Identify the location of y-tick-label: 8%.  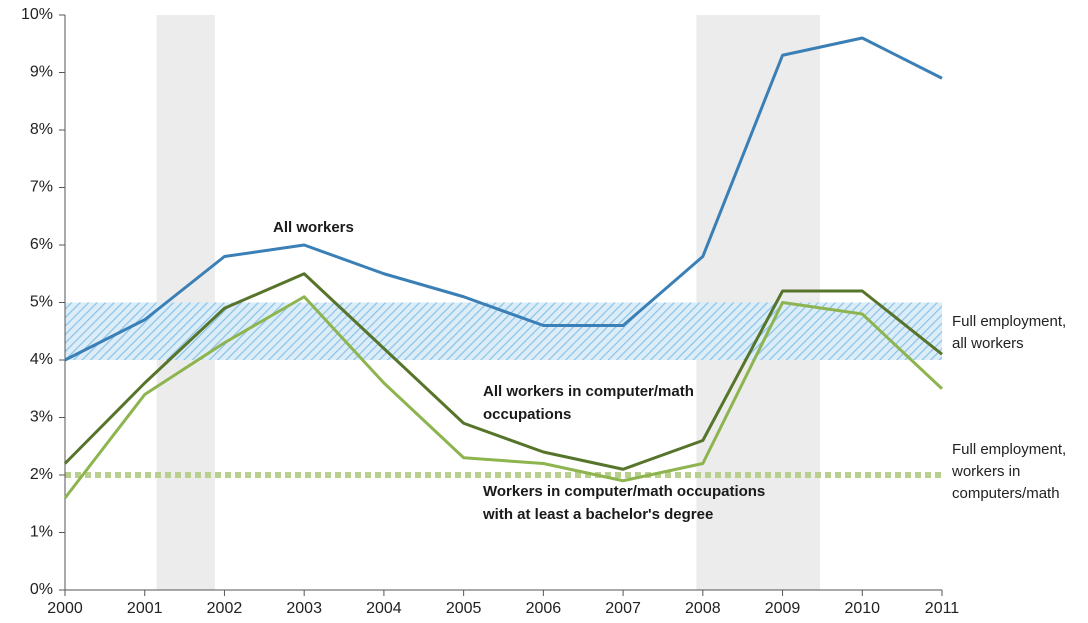
(41, 129).